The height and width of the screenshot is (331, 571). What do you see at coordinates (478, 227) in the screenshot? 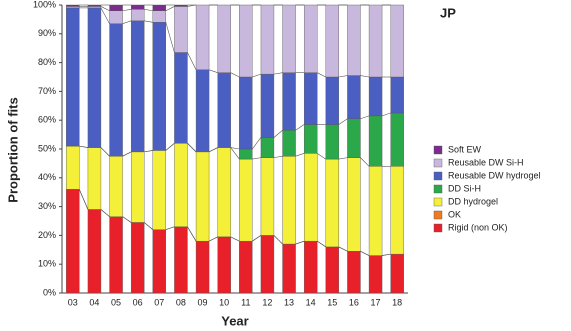
I see `legend-label: Rigid (non OK)` at bounding box center [478, 227].